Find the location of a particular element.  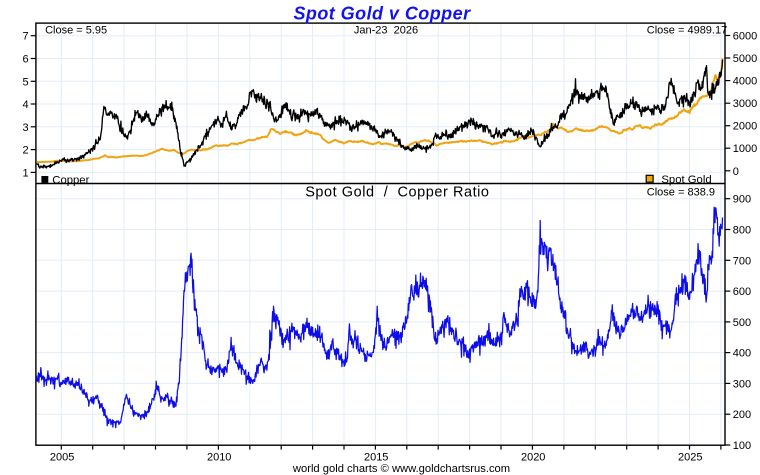

svg-text: Close = 838.9 is located at coordinates (681, 193).